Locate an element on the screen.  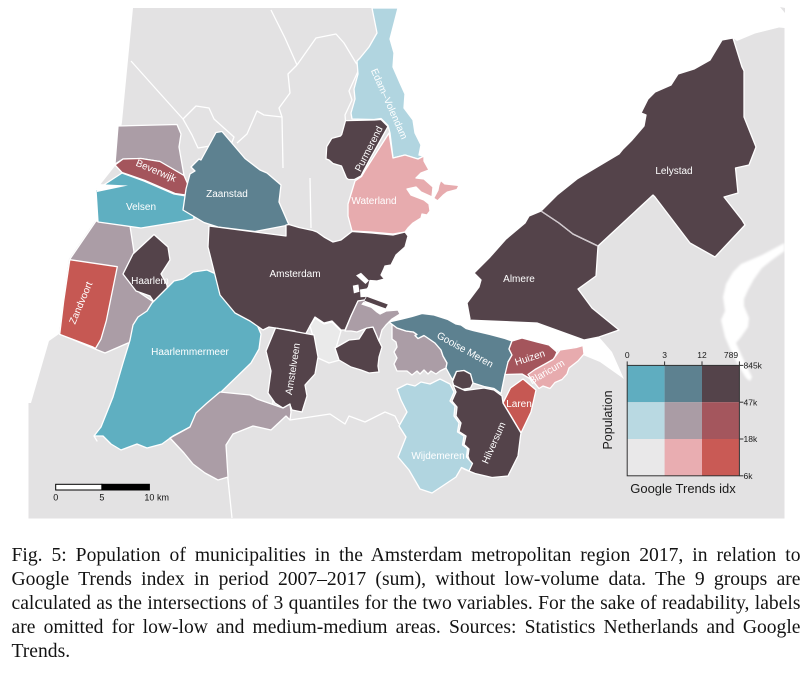
svg-text: Wijdemeren is located at coordinates (437, 456).